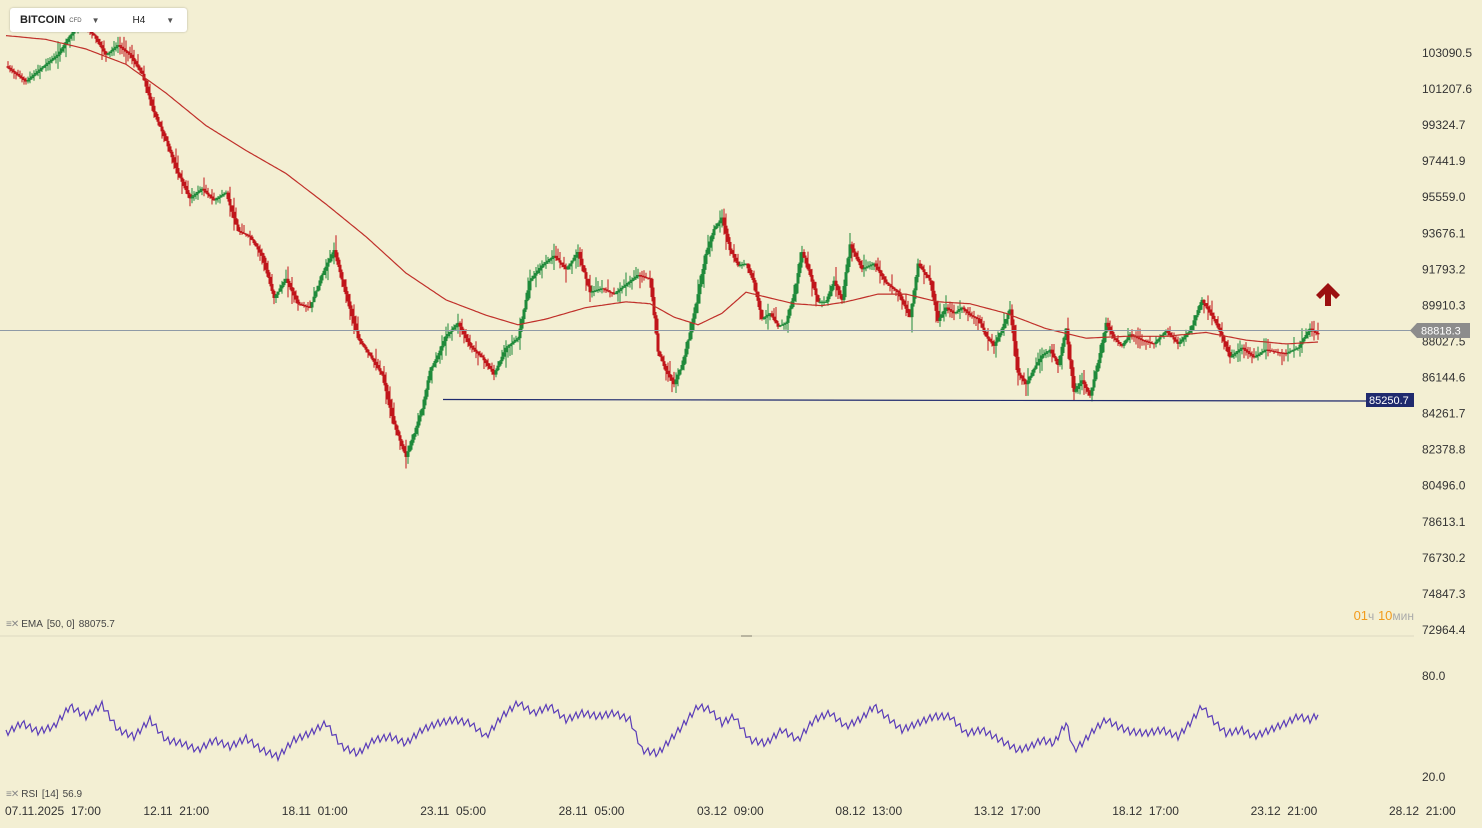 This screenshot has width=1482, height=828. Describe the element at coordinates (170, 20) in the screenshot. I see `timeframe-dropdown-icon: ▼` at that location.